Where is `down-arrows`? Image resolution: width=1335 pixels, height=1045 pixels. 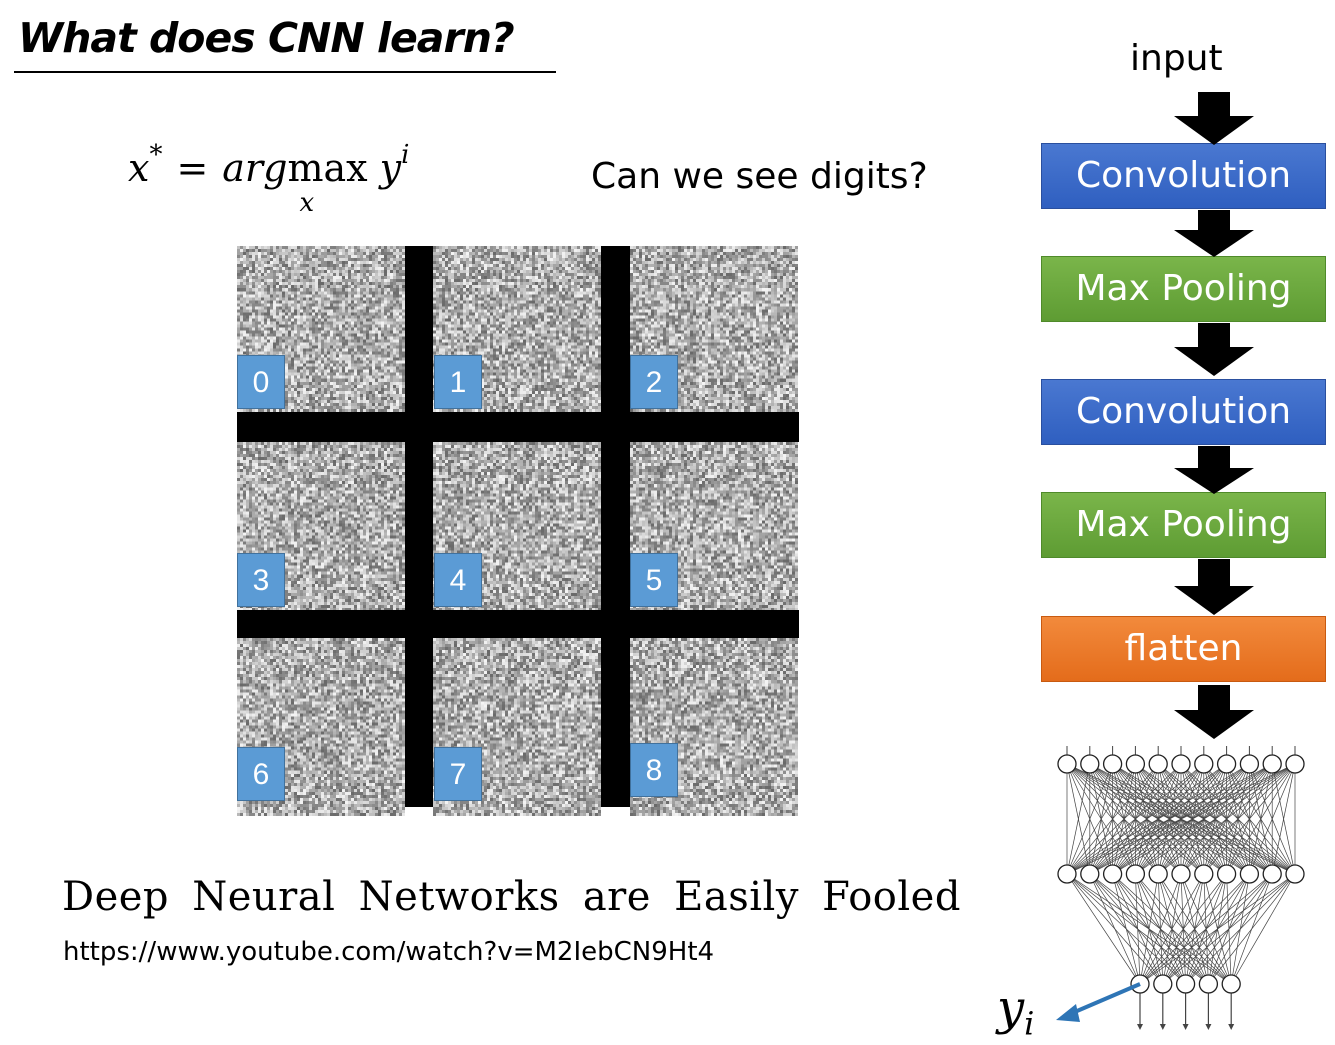
down-arrows is located at coordinates (1214, 415).